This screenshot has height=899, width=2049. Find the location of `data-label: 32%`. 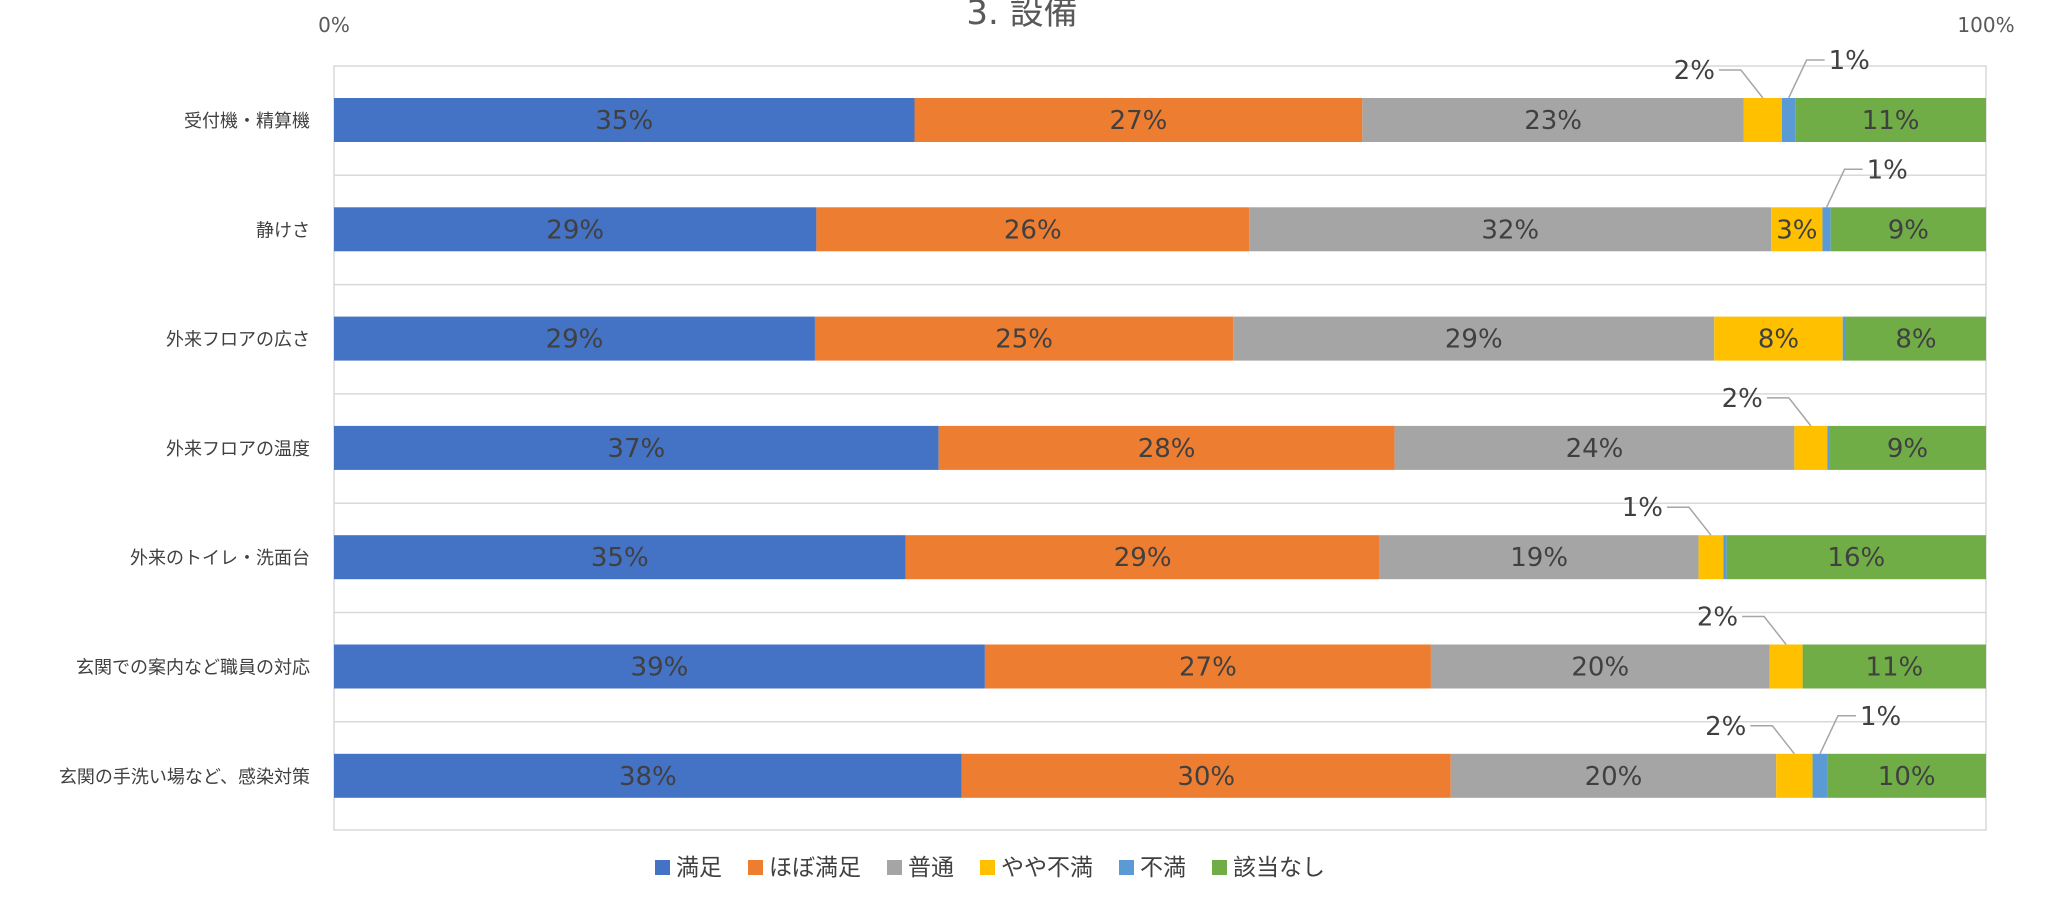

data-label: 32% is located at coordinates (1510, 230).